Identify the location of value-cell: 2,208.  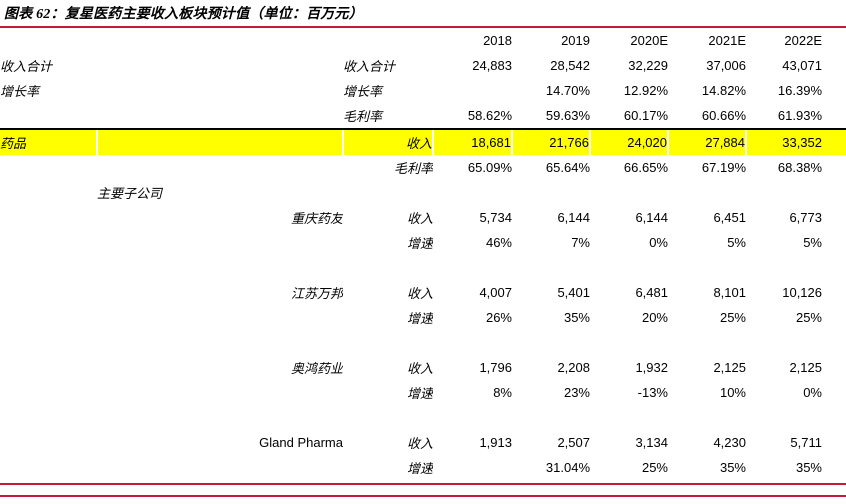
(573, 367).